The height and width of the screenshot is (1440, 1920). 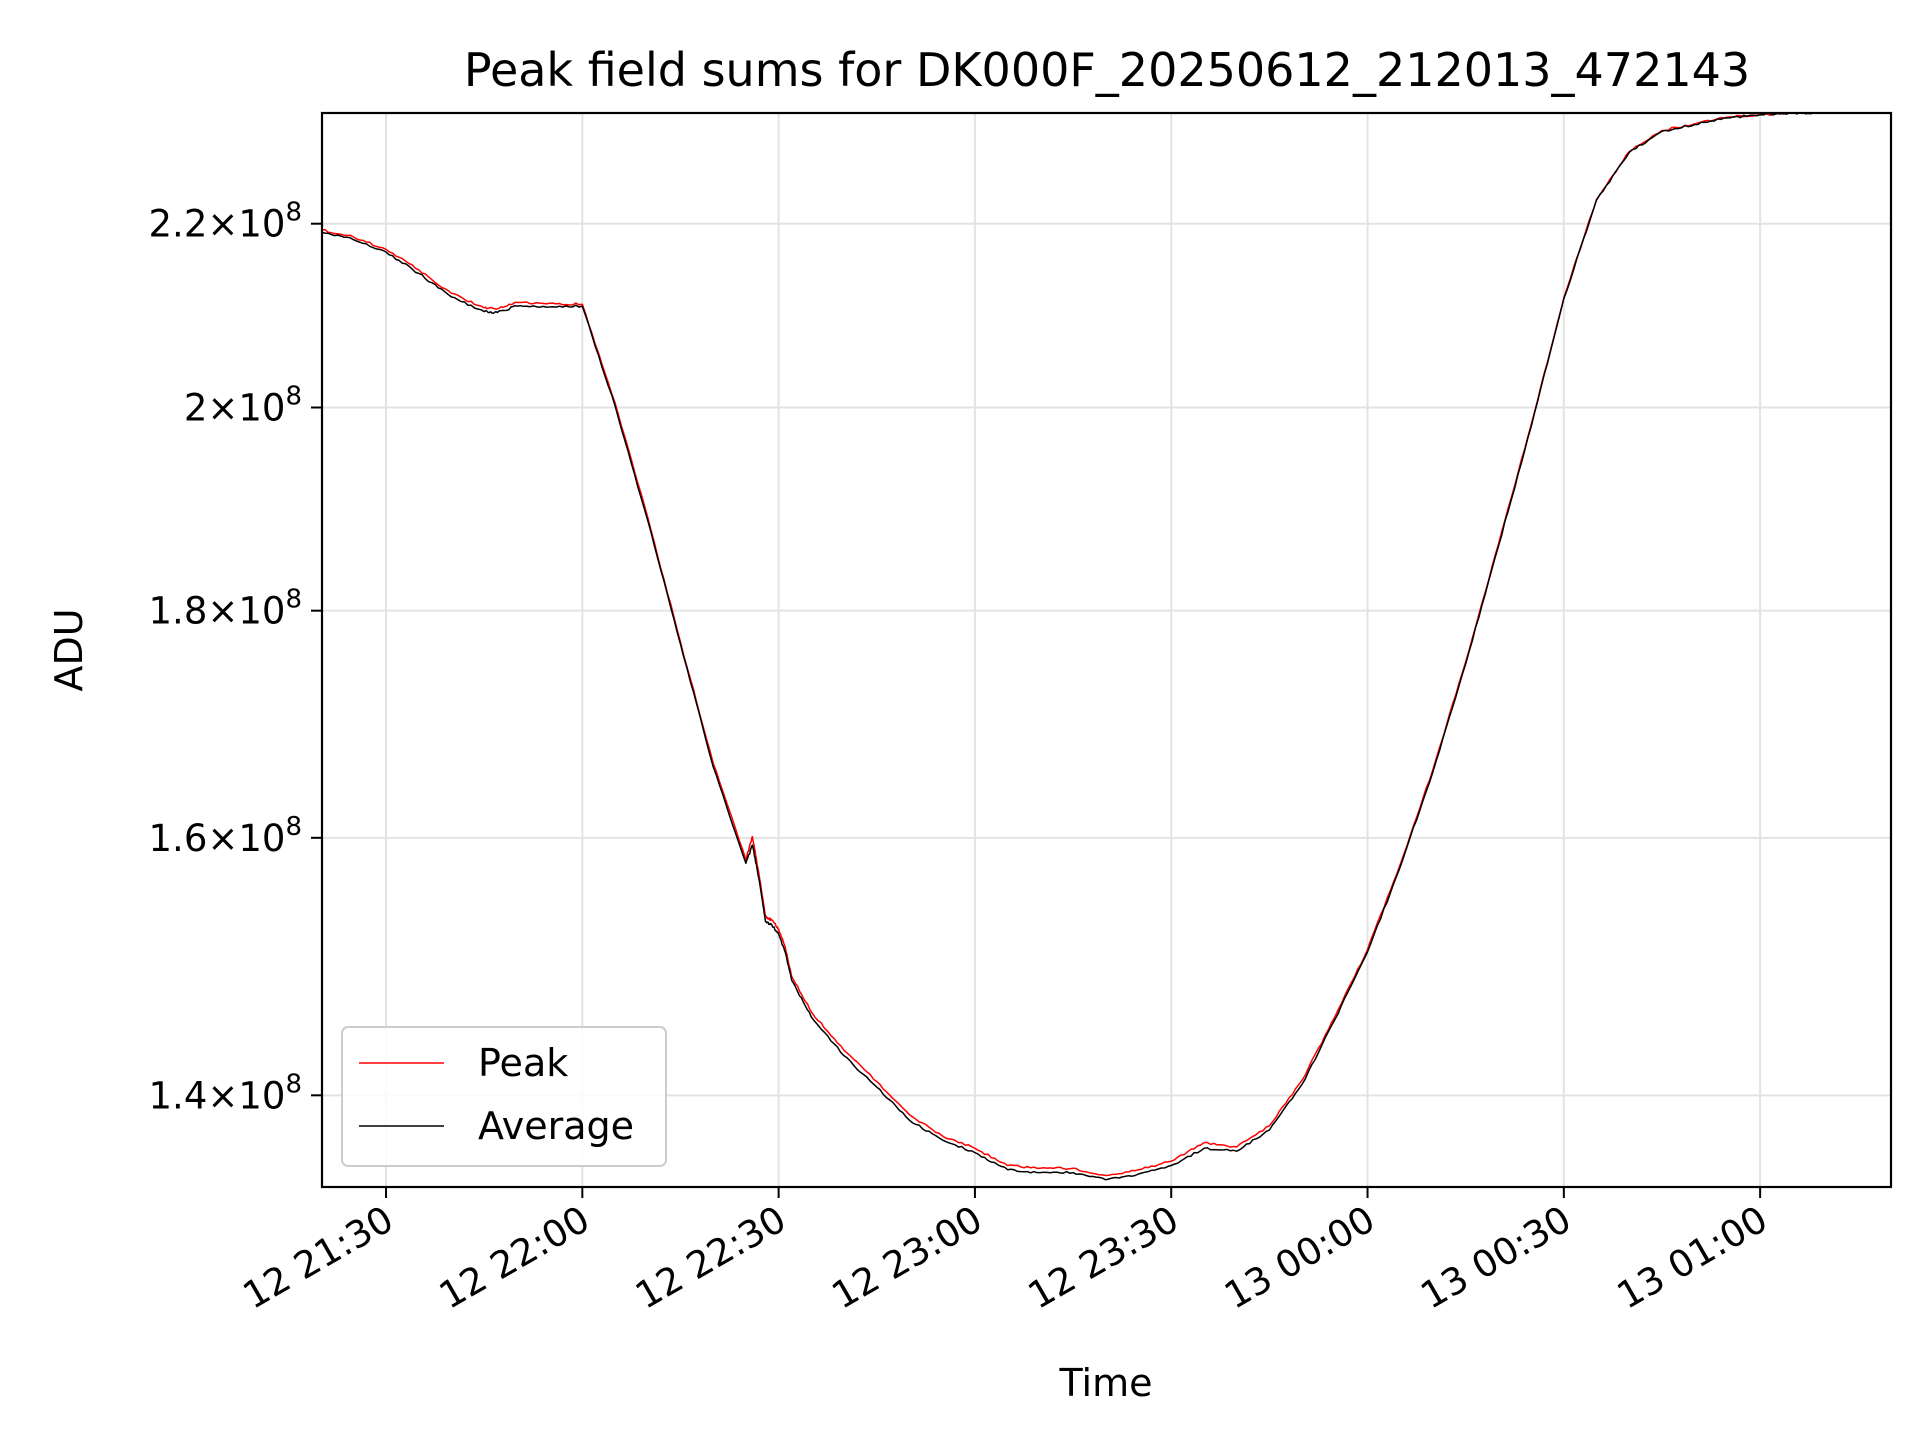 What do you see at coordinates (69, 649) in the screenshot?
I see `y-axis-label: ADU` at bounding box center [69, 649].